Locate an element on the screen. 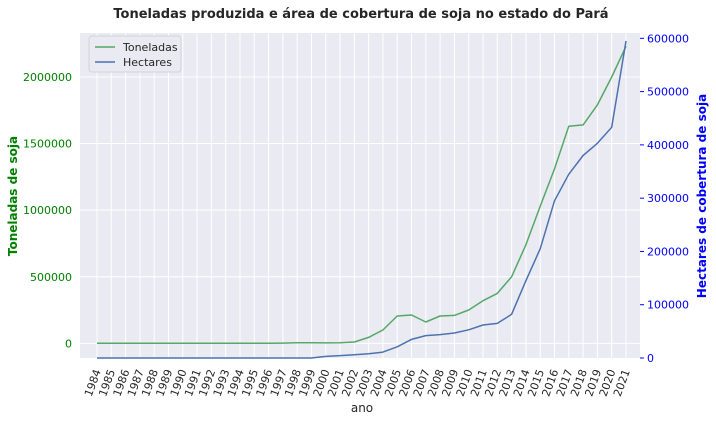  left-tick-label: 0 is located at coordinates (68, 343).